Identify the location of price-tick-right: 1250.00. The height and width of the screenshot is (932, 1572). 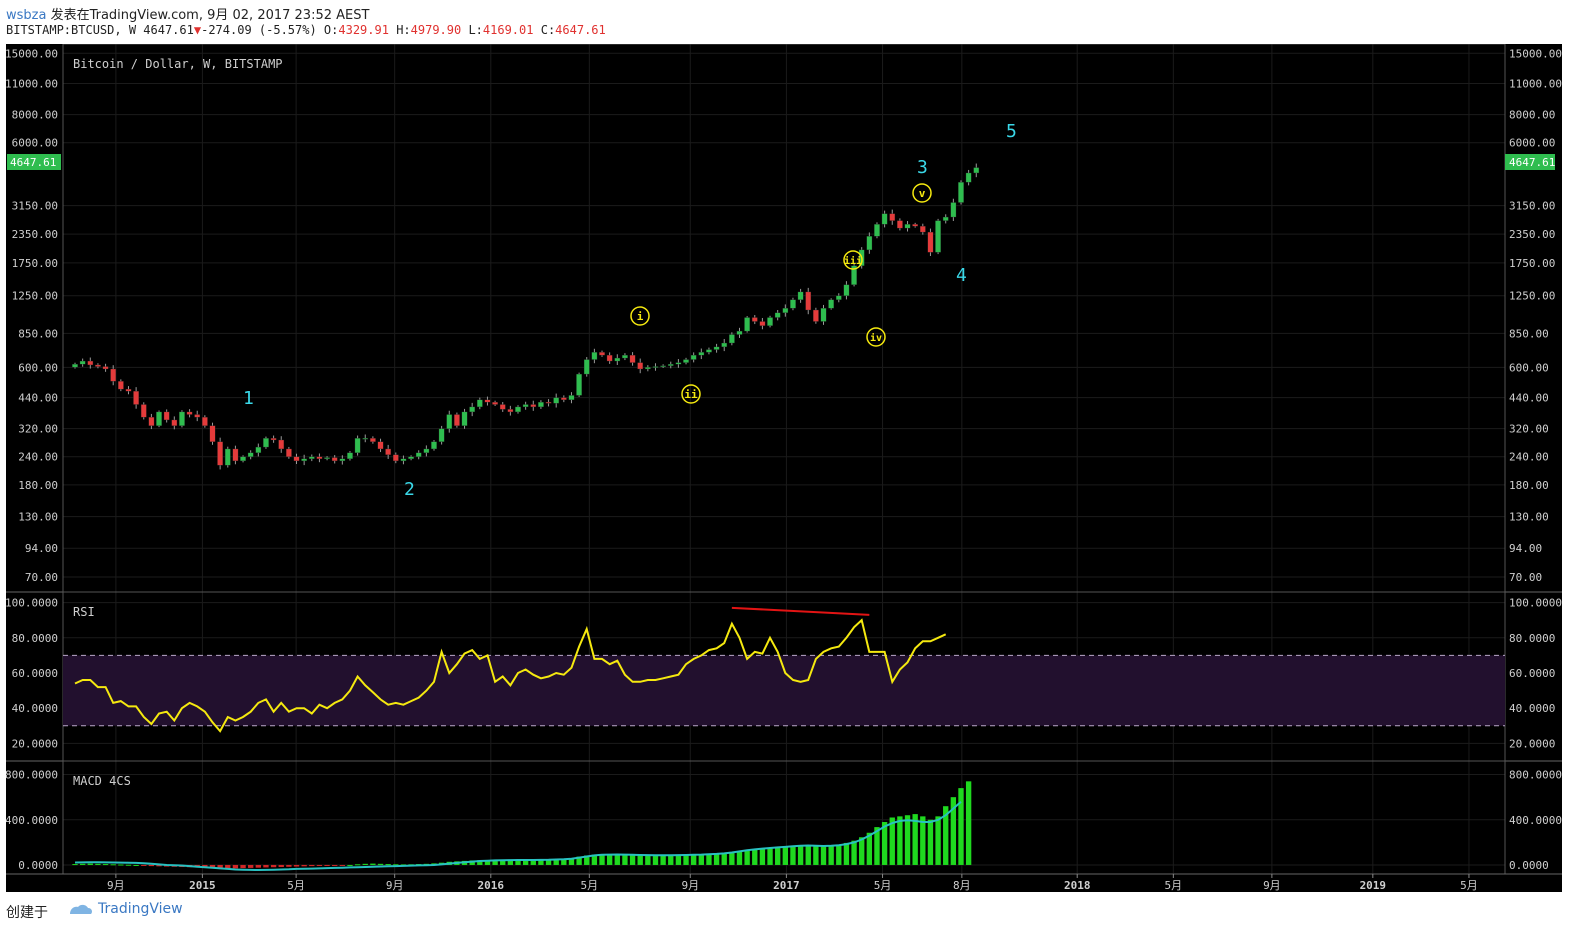
(1532, 296).